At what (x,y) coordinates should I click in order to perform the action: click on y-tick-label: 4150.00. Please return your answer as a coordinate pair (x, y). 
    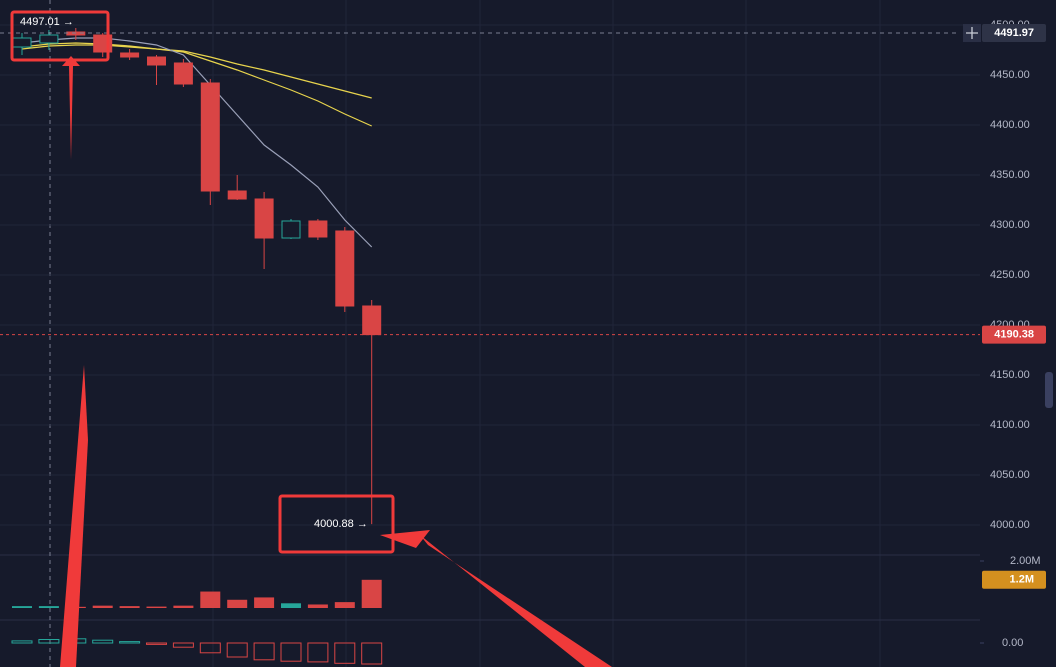
    Looking at the image, I should click on (1010, 375).